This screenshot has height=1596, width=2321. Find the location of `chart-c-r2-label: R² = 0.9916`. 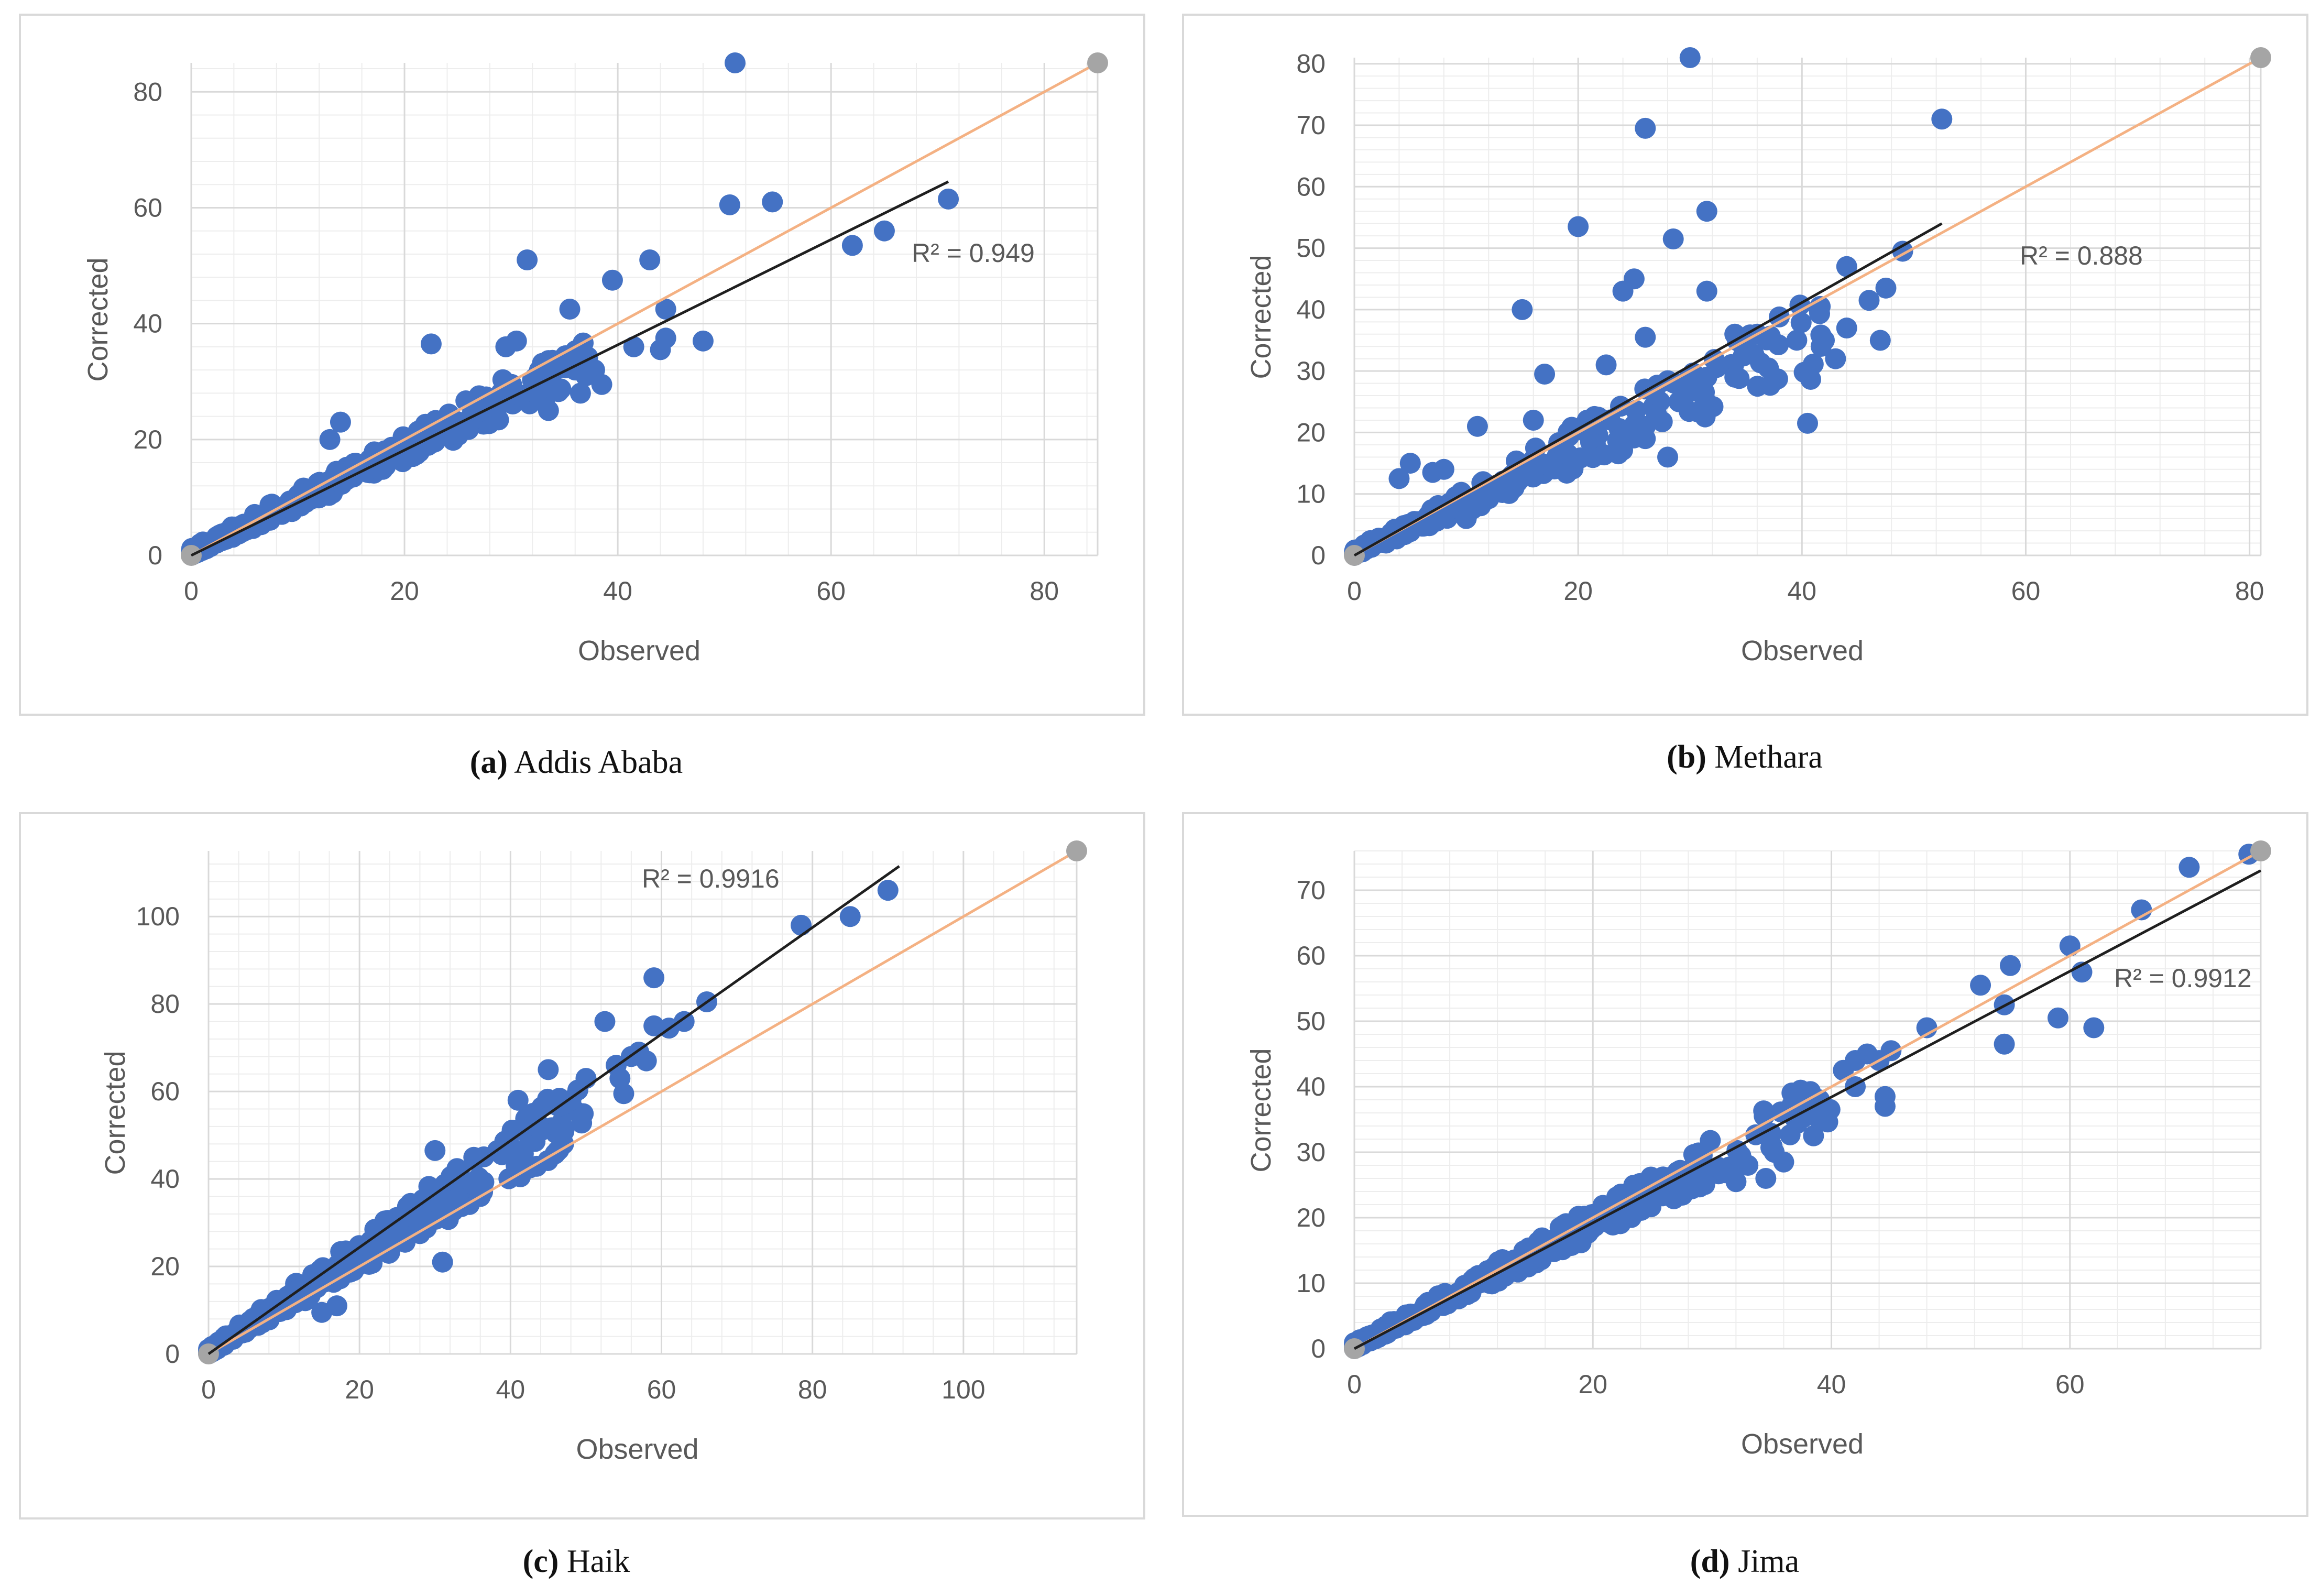

chart-c-r2-label: R² = 0.9916 is located at coordinates (711, 879).